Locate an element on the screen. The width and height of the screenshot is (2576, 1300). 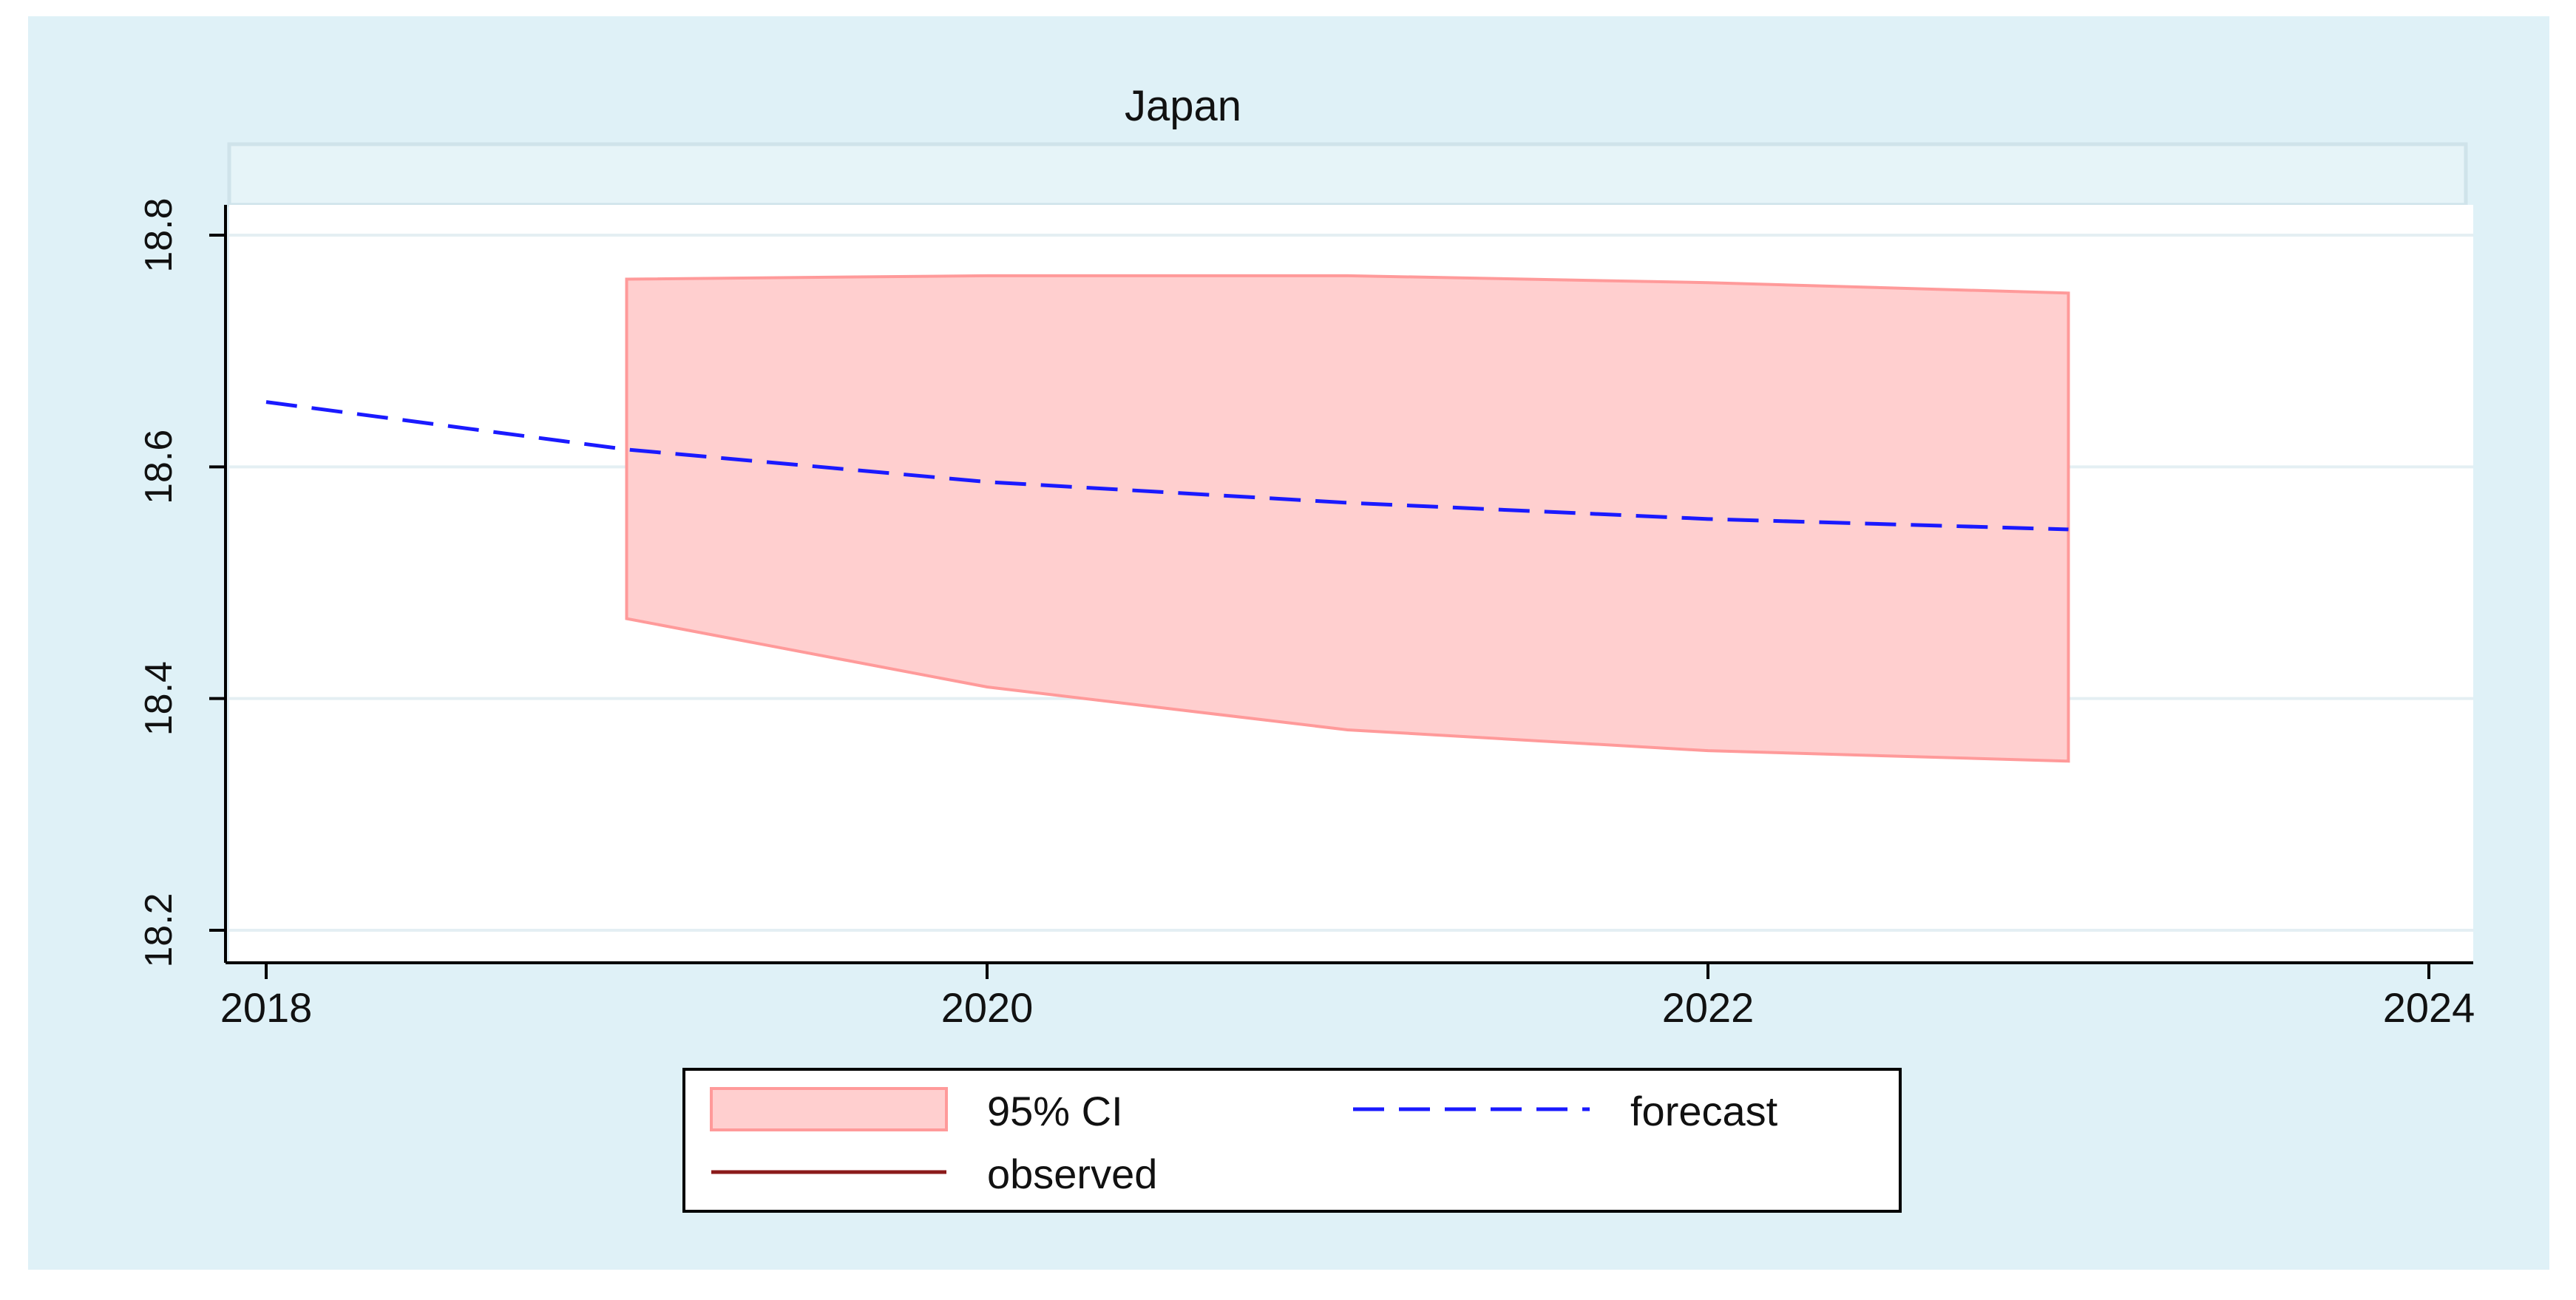
legend-label-ci: 95% CI is located at coordinates (1055, 1111).